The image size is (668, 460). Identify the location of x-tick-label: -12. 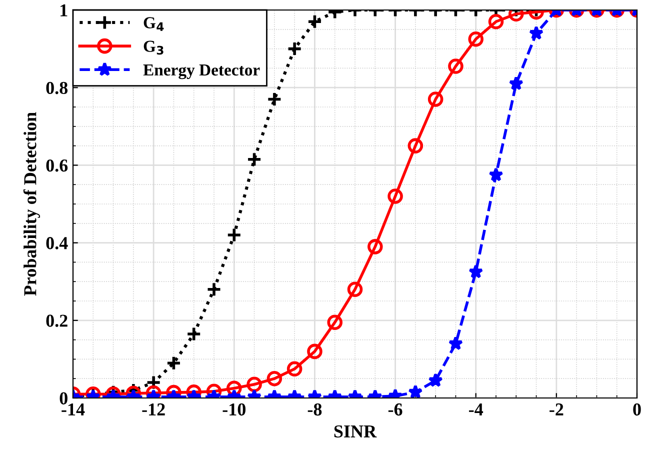
(153, 409).